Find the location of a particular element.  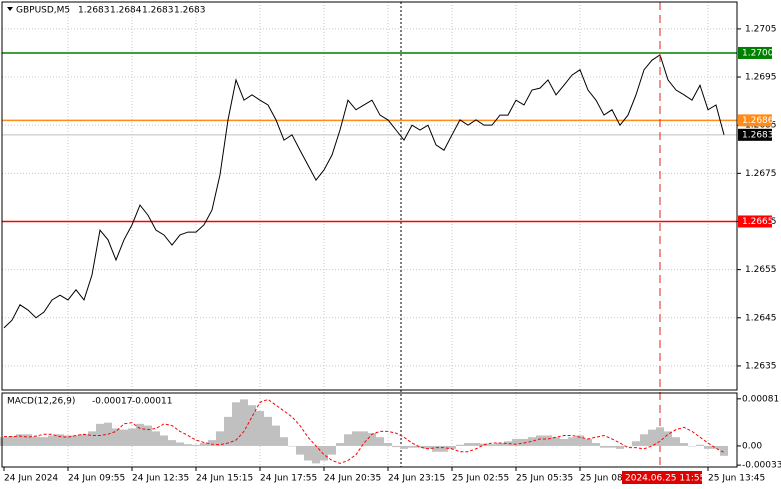

y-tick-label: 1.2645 is located at coordinates (761, 318).